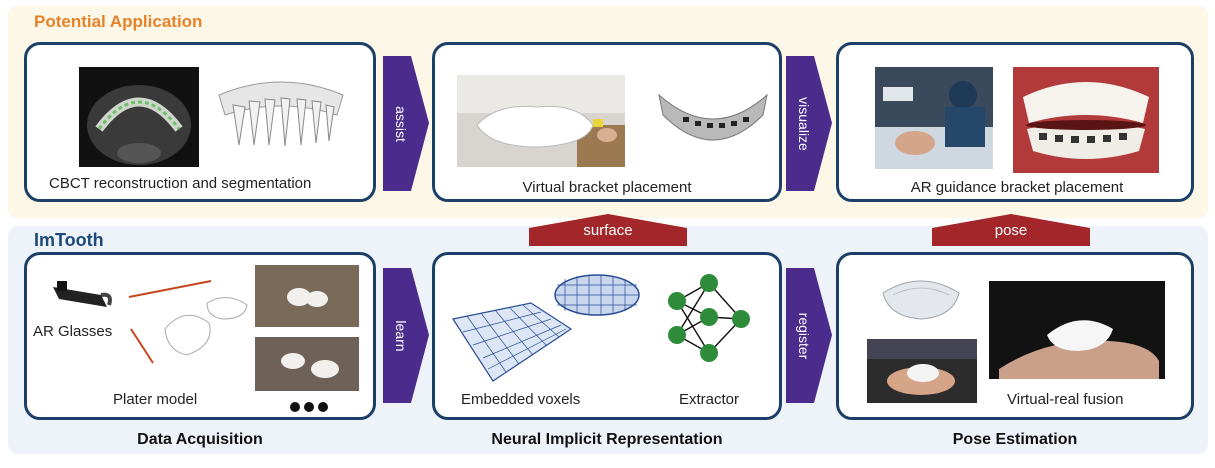 Image resolution: width=1215 pixels, height=468 pixels. Describe the element at coordinates (512, 342) in the screenshot. I see `voxel-grid-large` at that location.